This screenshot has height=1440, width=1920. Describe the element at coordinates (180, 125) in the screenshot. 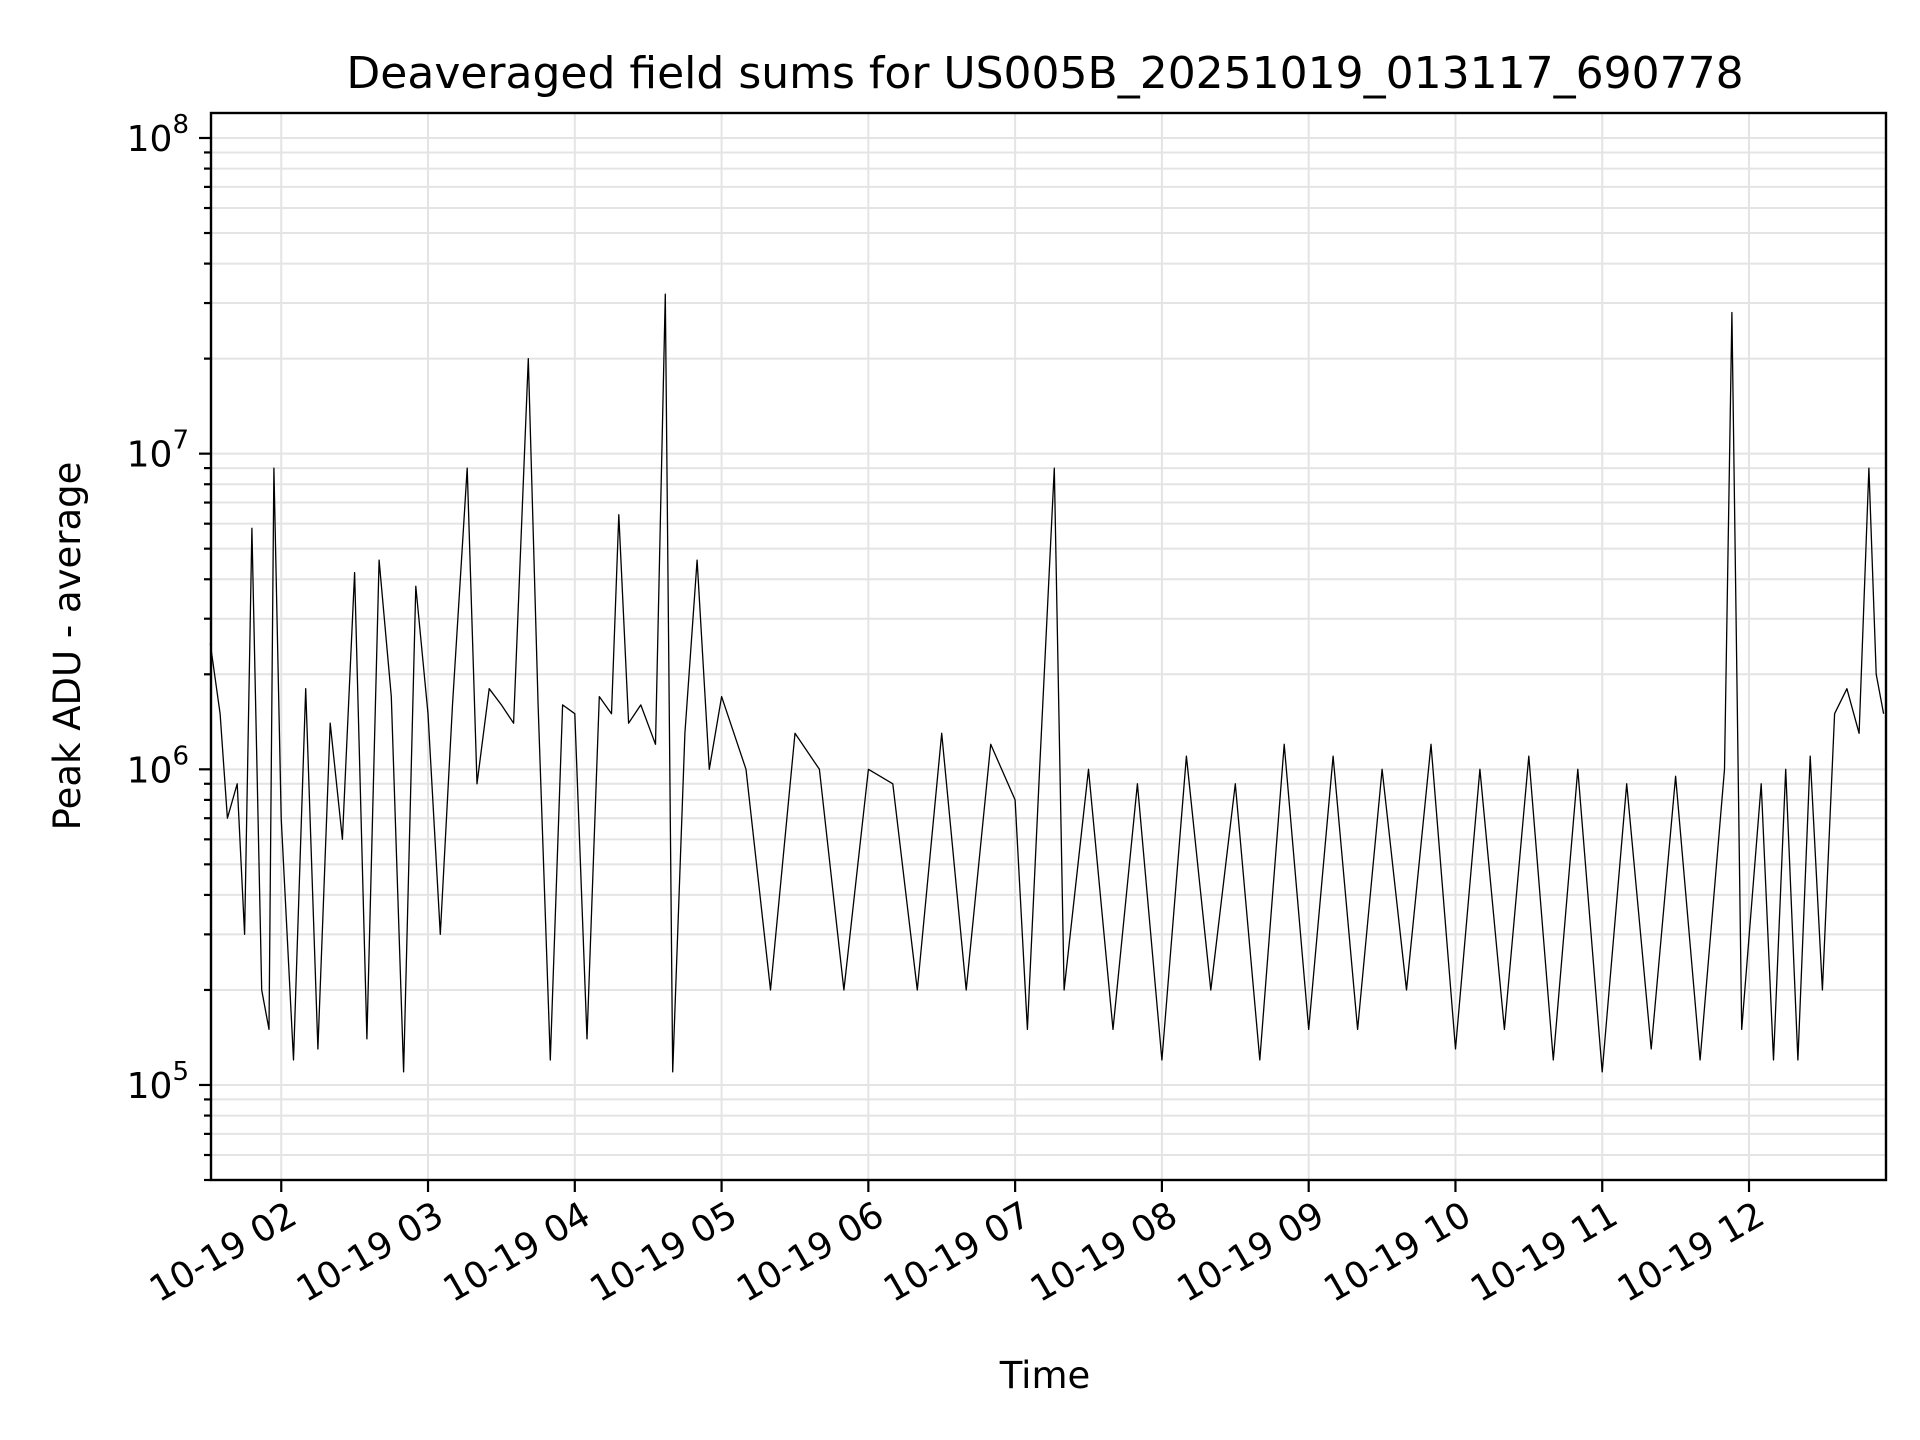

I see `y-tick-label-exponent: 8` at that location.